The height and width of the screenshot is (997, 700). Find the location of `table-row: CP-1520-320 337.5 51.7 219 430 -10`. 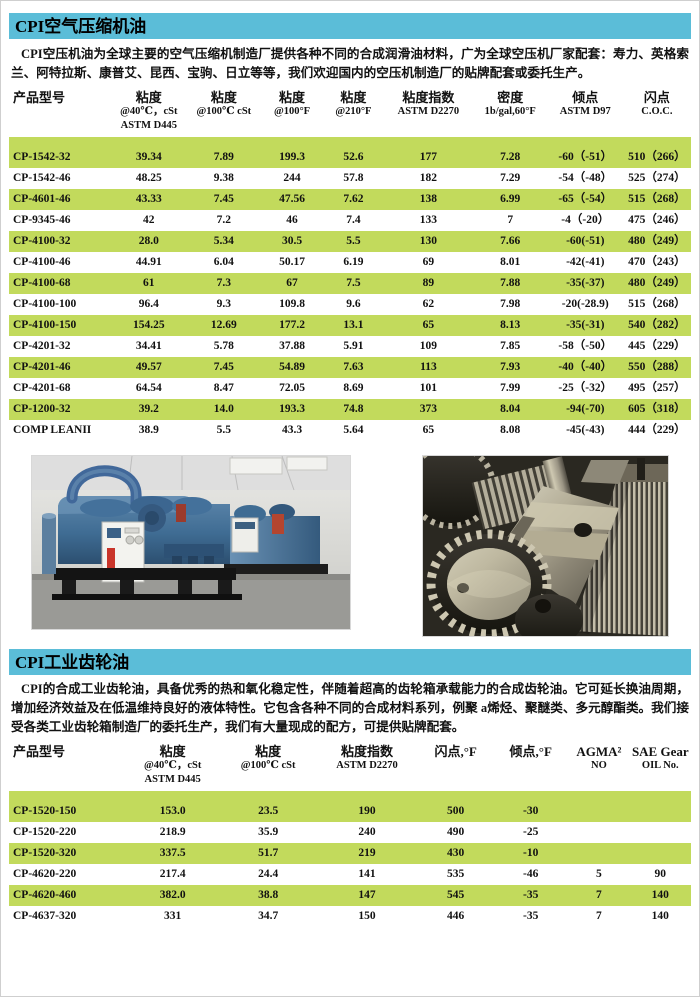

table-row: CP-1520-320 337.5 51.7 219 430 -10 is located at coordinates (350, 853).